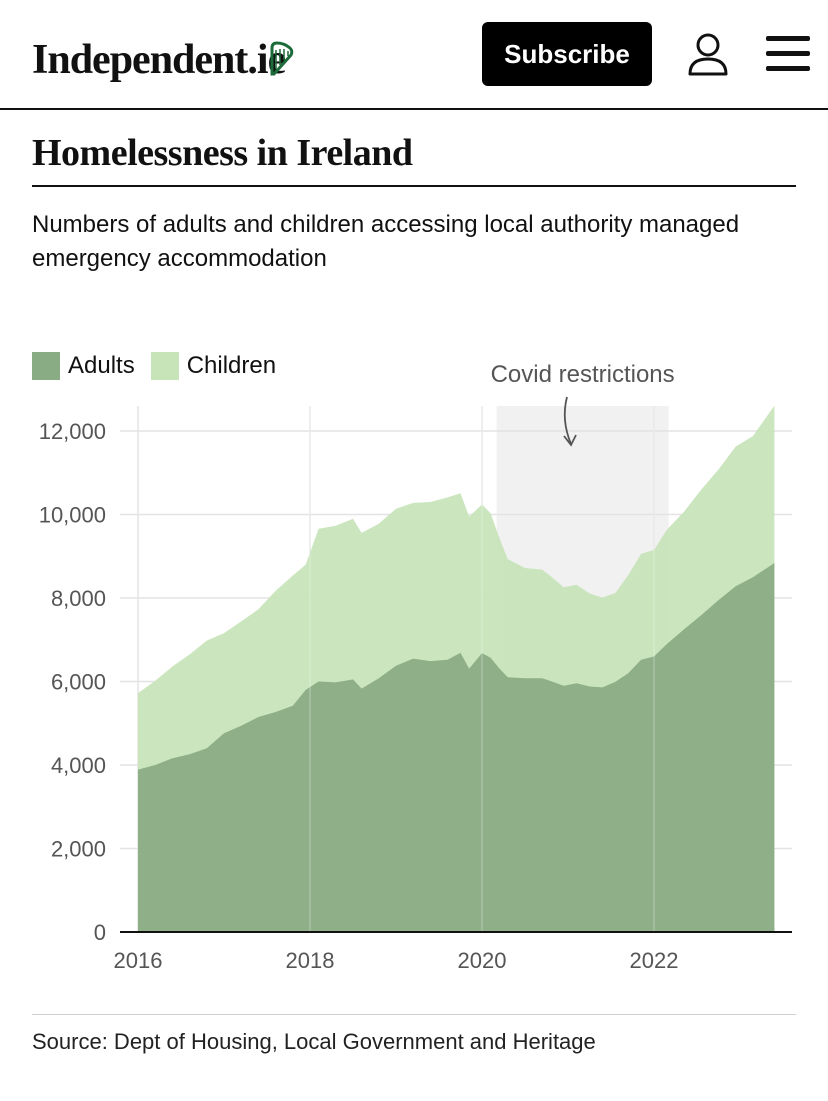  What do you see at coordinates (72, 515) in the screenshot?
I see `y-tick-label: 10,000` at bounding box center [72, 515].